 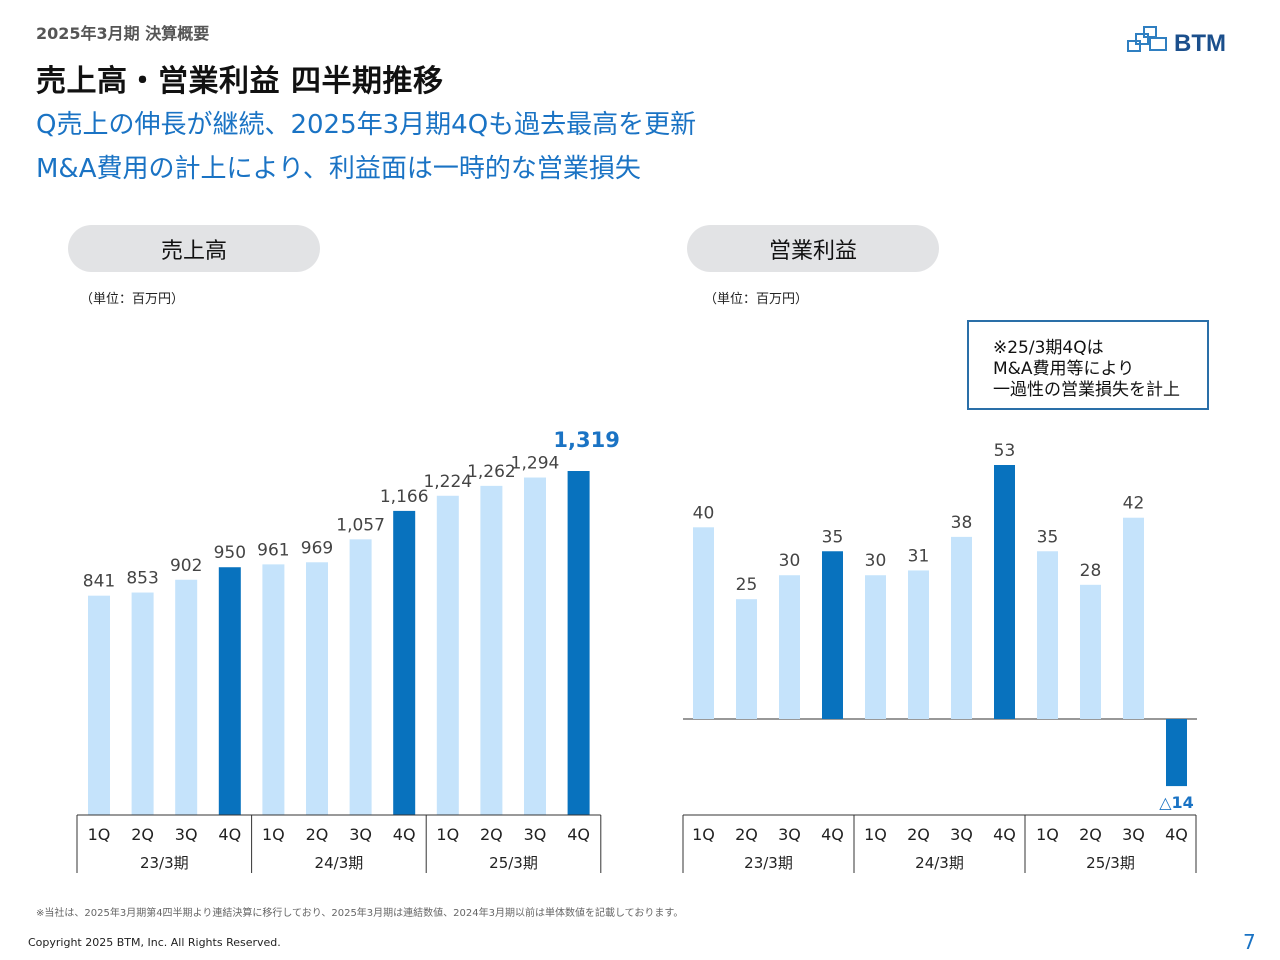 I want to click on sales-value-label-9: 1,224, so click(x=447, y=482).